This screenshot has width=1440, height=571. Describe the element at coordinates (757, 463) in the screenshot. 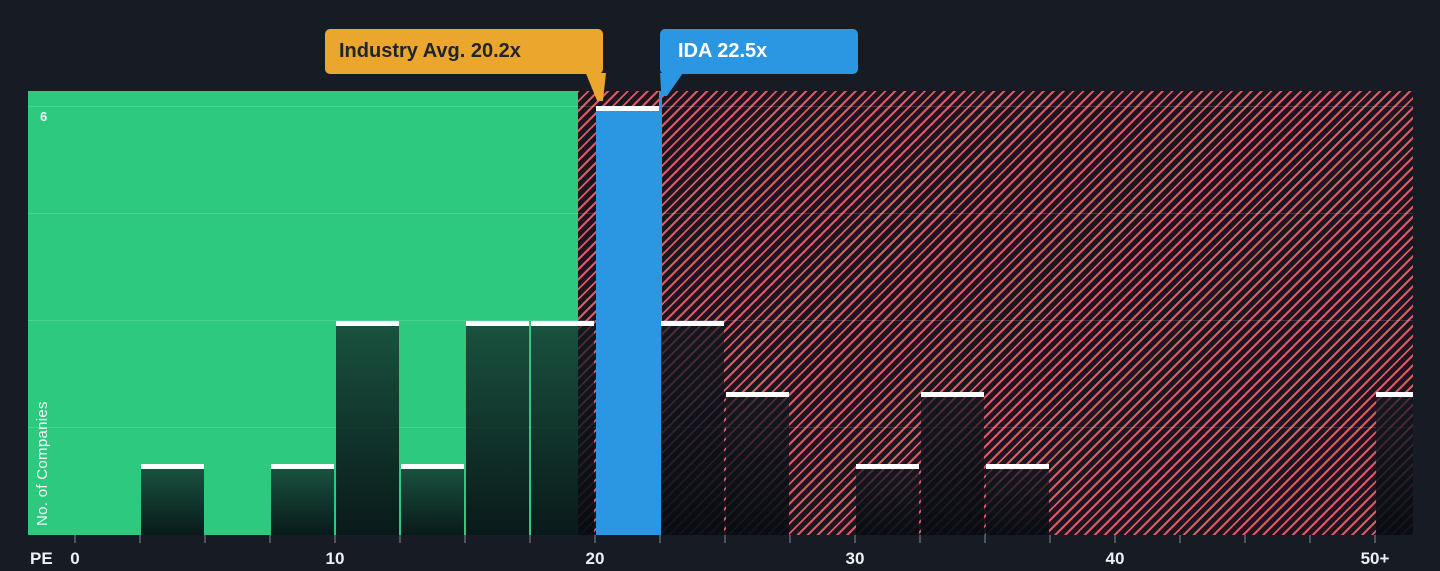

I see `histogram-bar-25-27.5` at that location.